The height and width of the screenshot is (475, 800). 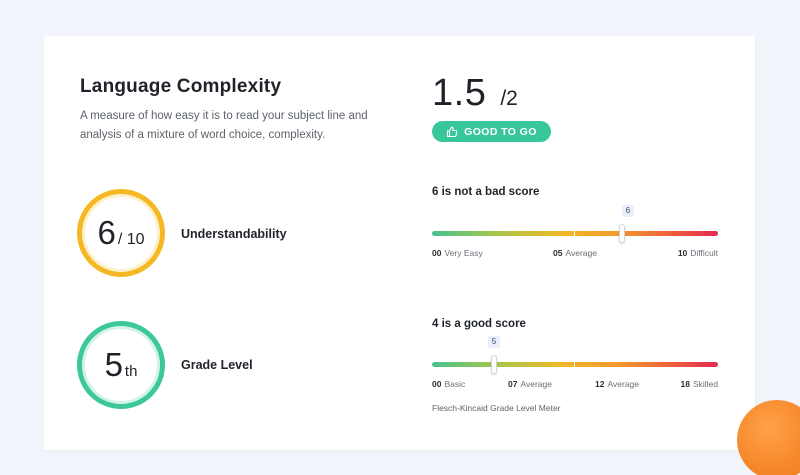 I want to click on grade-level-ring-value: 5, so click(x=113, y=364).